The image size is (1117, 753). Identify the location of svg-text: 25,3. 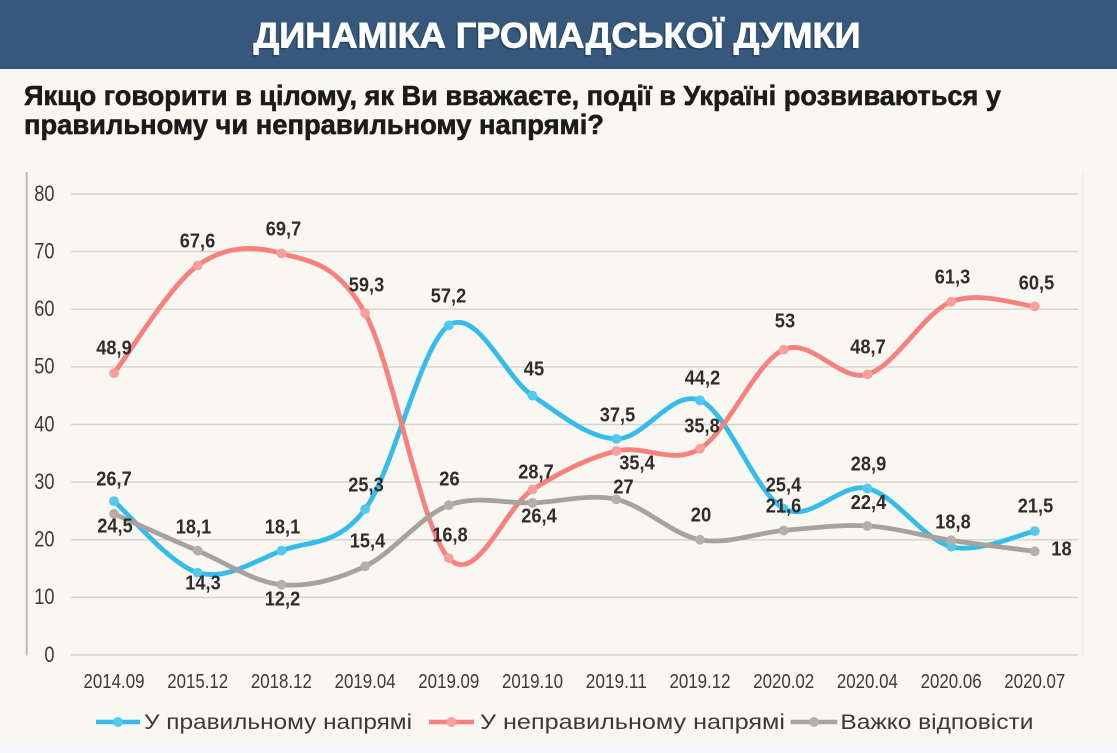
(365, 486).